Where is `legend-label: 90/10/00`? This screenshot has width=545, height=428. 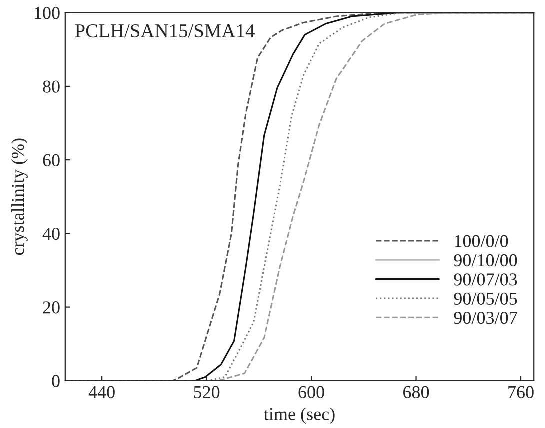 legend-label: 90/10/00 is located at coordinates (486, 260).